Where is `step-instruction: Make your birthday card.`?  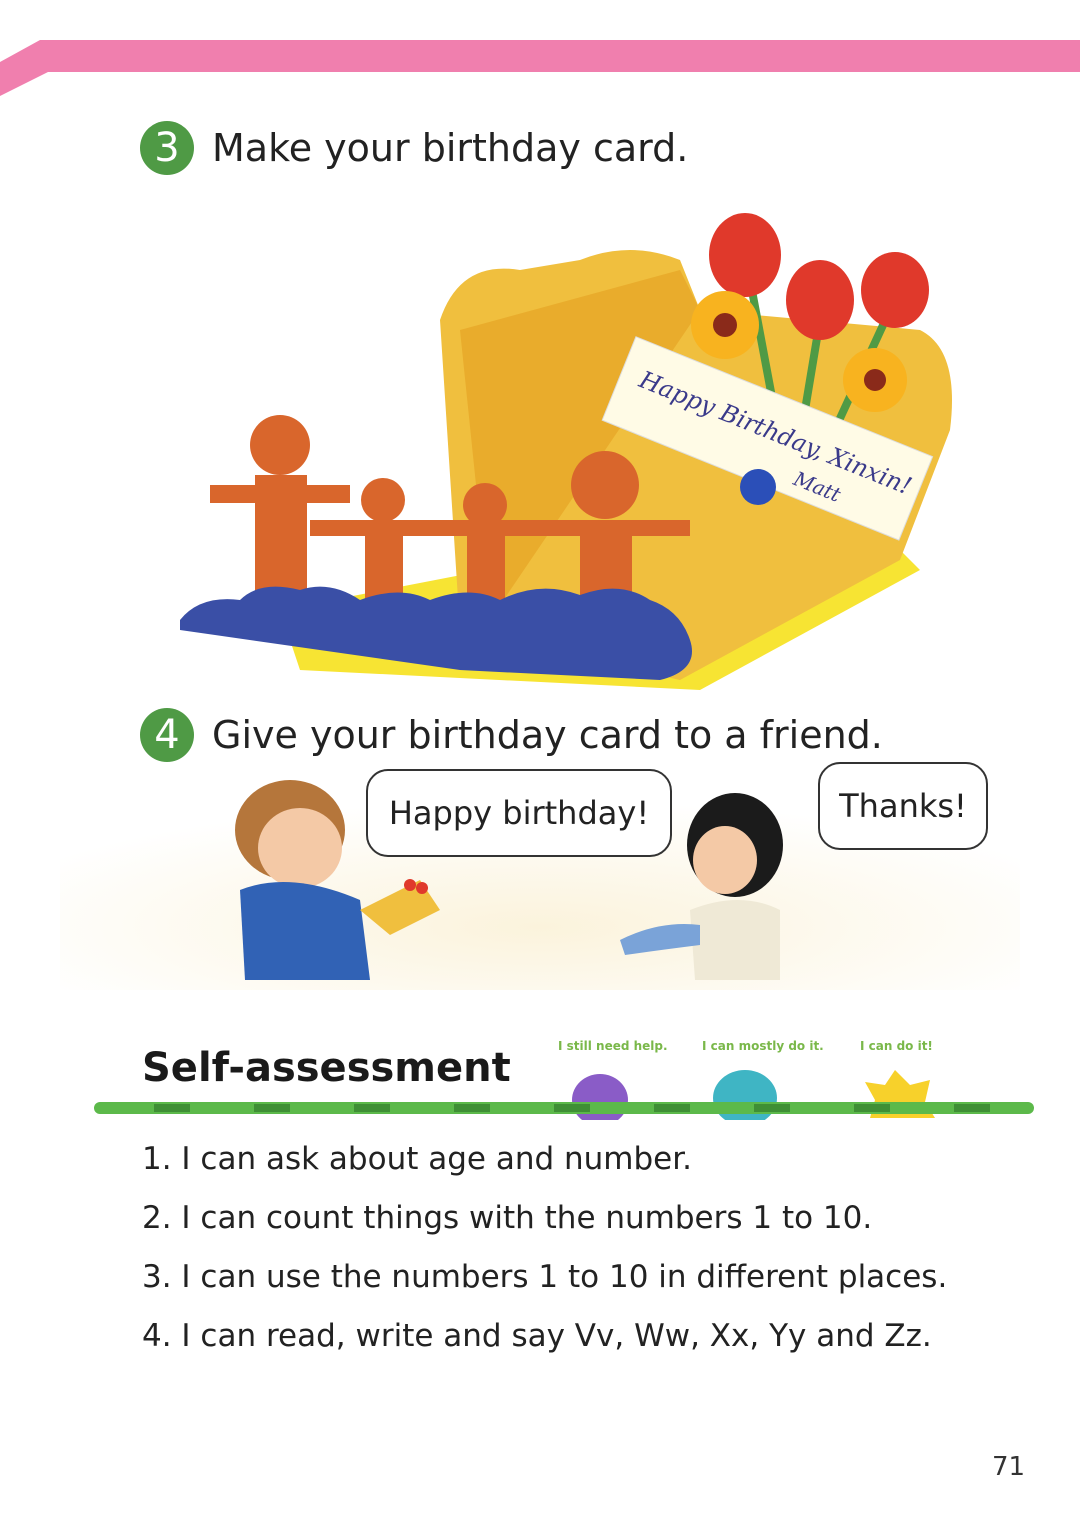 step-instruction: Make your birthday card. is located at coordinates (450, 148).